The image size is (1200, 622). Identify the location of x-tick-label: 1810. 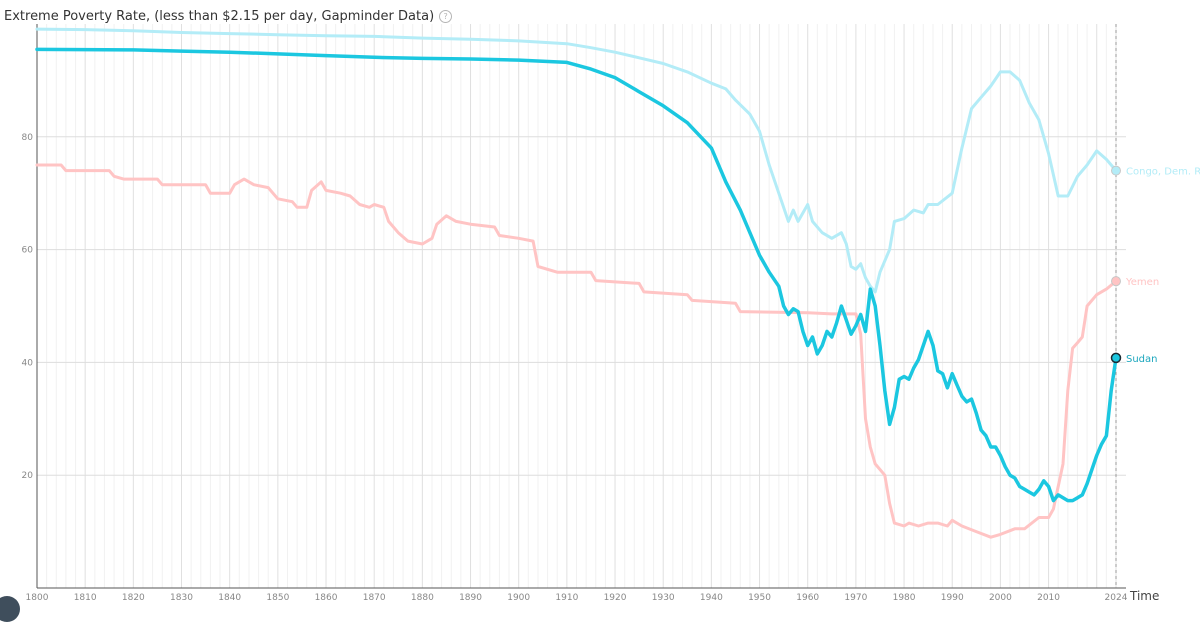
(85, 598).